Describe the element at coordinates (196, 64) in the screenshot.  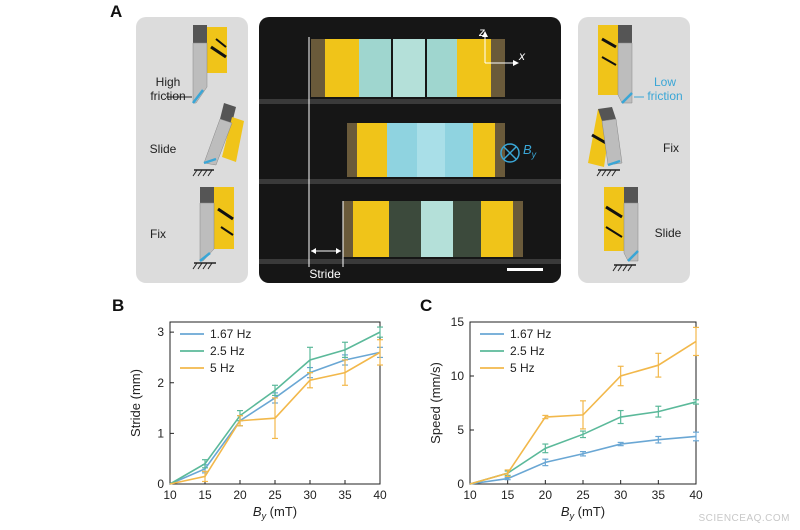
I see `leg-high-friction-icon` at that location.